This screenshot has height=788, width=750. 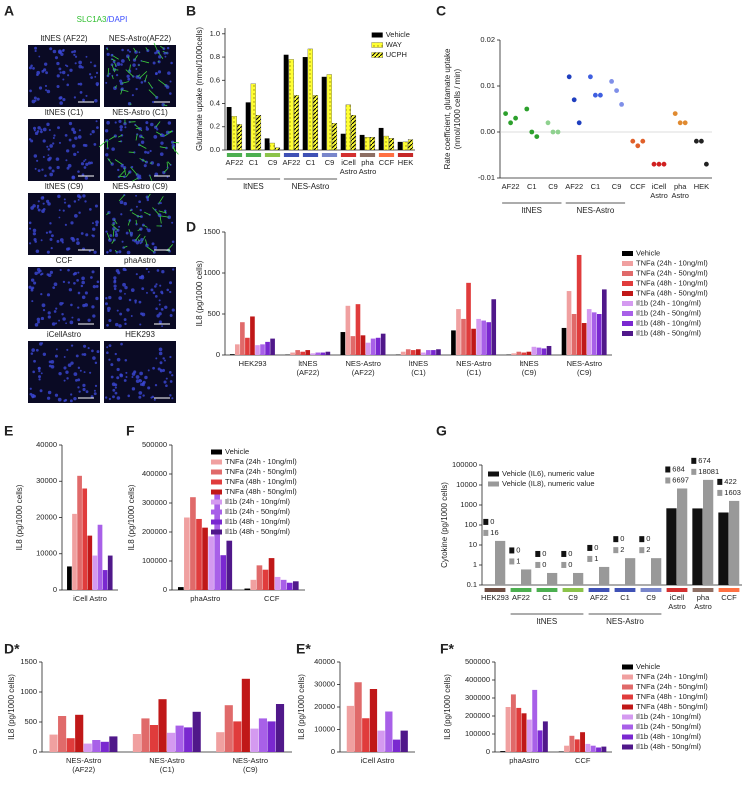 I want to click on value-label: 674, so click(x=704, y=460).